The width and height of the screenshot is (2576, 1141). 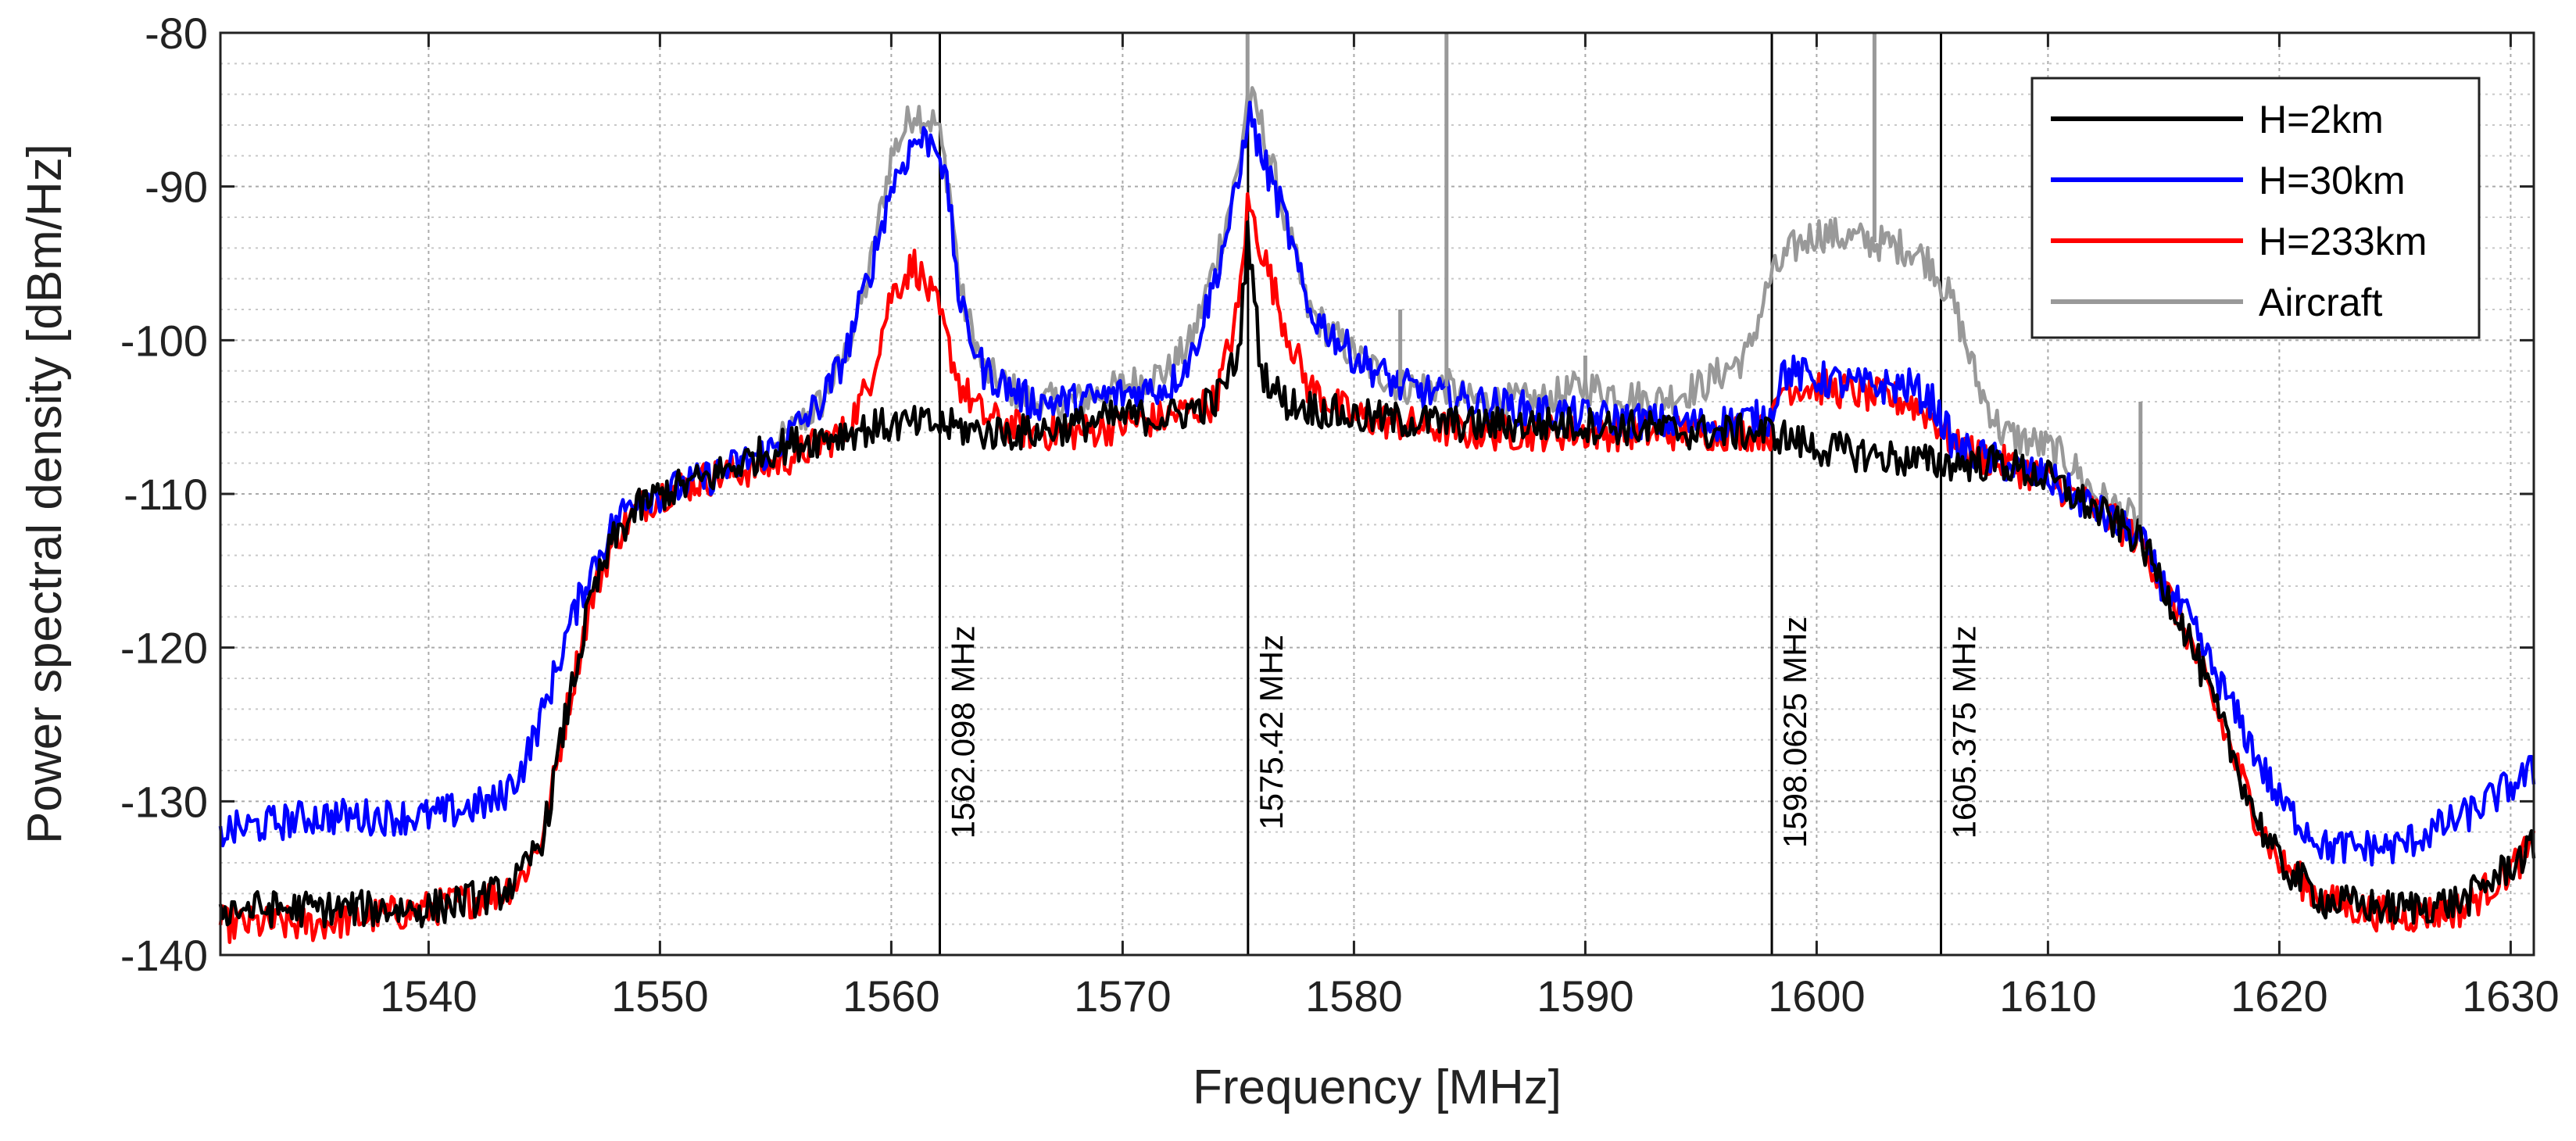 I want to click on x-tick-label: 1540, so click(x=429, y=996).